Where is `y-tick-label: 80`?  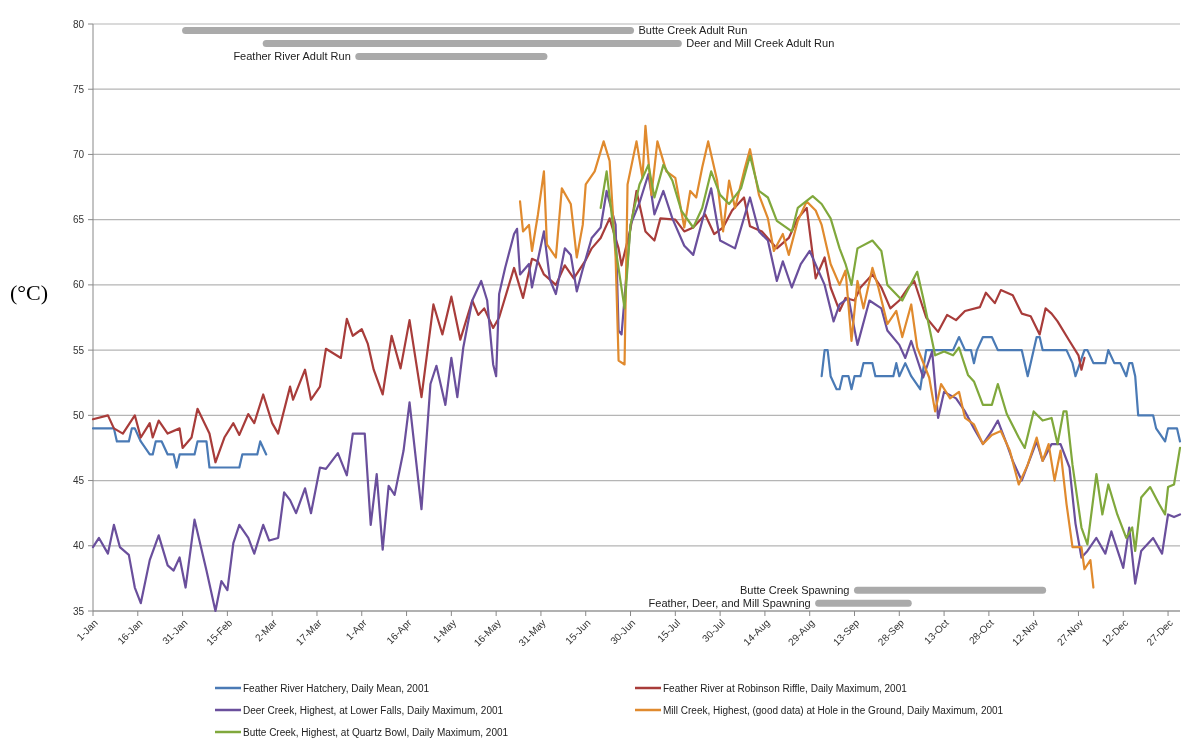
y-tick-label: 80 is located at coordinates (78, 24).